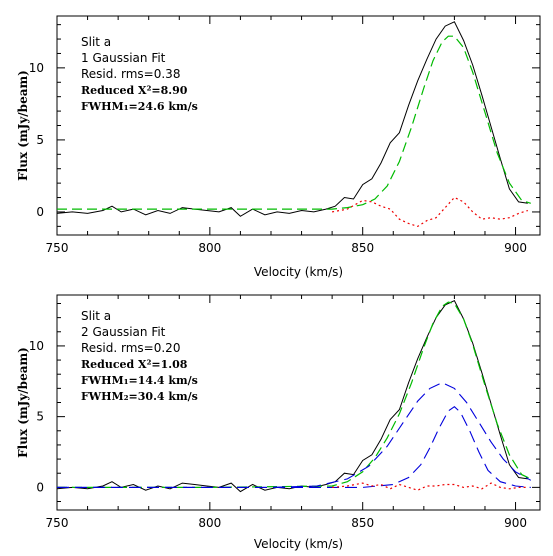 The width and height of the screenshot is (553, 556). What do you see at coordinates (294, 446) in the screenshot?
I see `component-narrow-line` at bounding box center [294, 446].